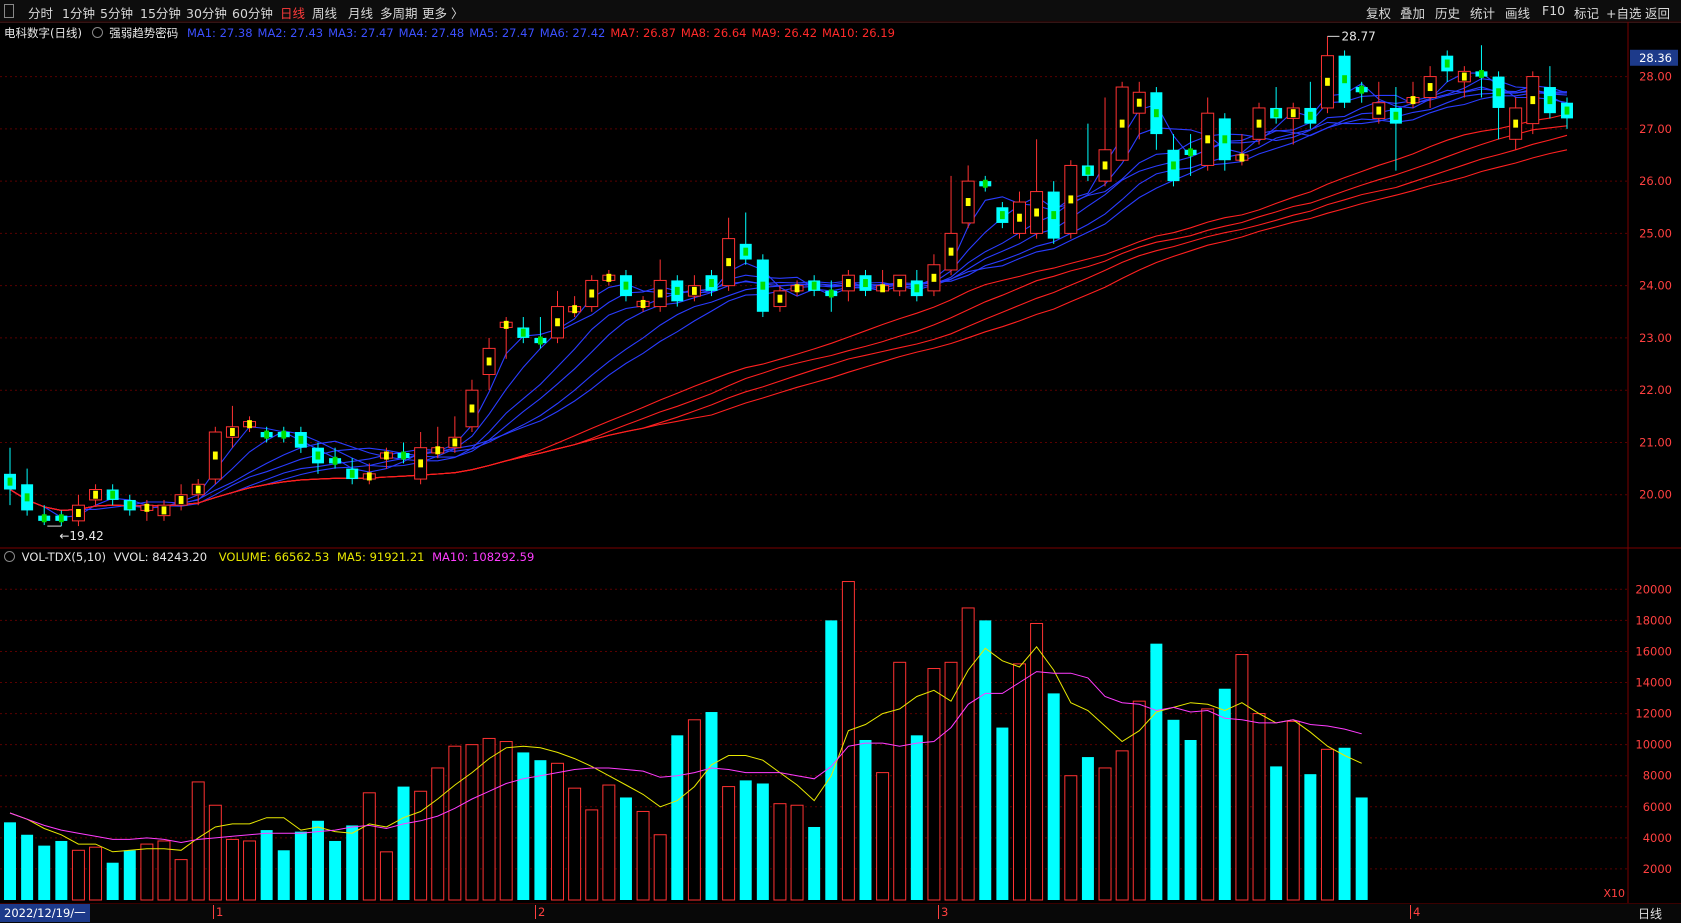 This screenshot has width=1681, height=923. I want to click on indicator-name: 强弱趋势密码, so click(144, 33).